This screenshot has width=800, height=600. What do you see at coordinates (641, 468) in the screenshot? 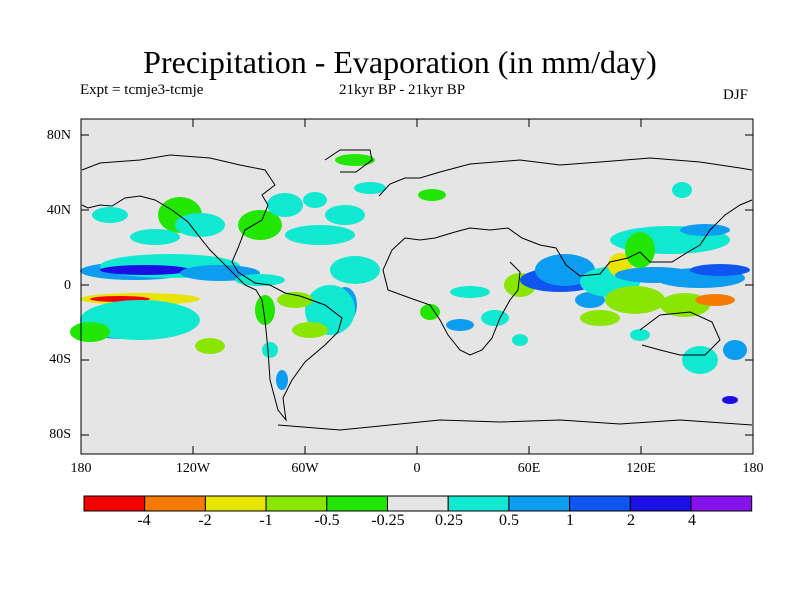
I see `lon-label-120e: 120E` at bounding box center [641, 468].